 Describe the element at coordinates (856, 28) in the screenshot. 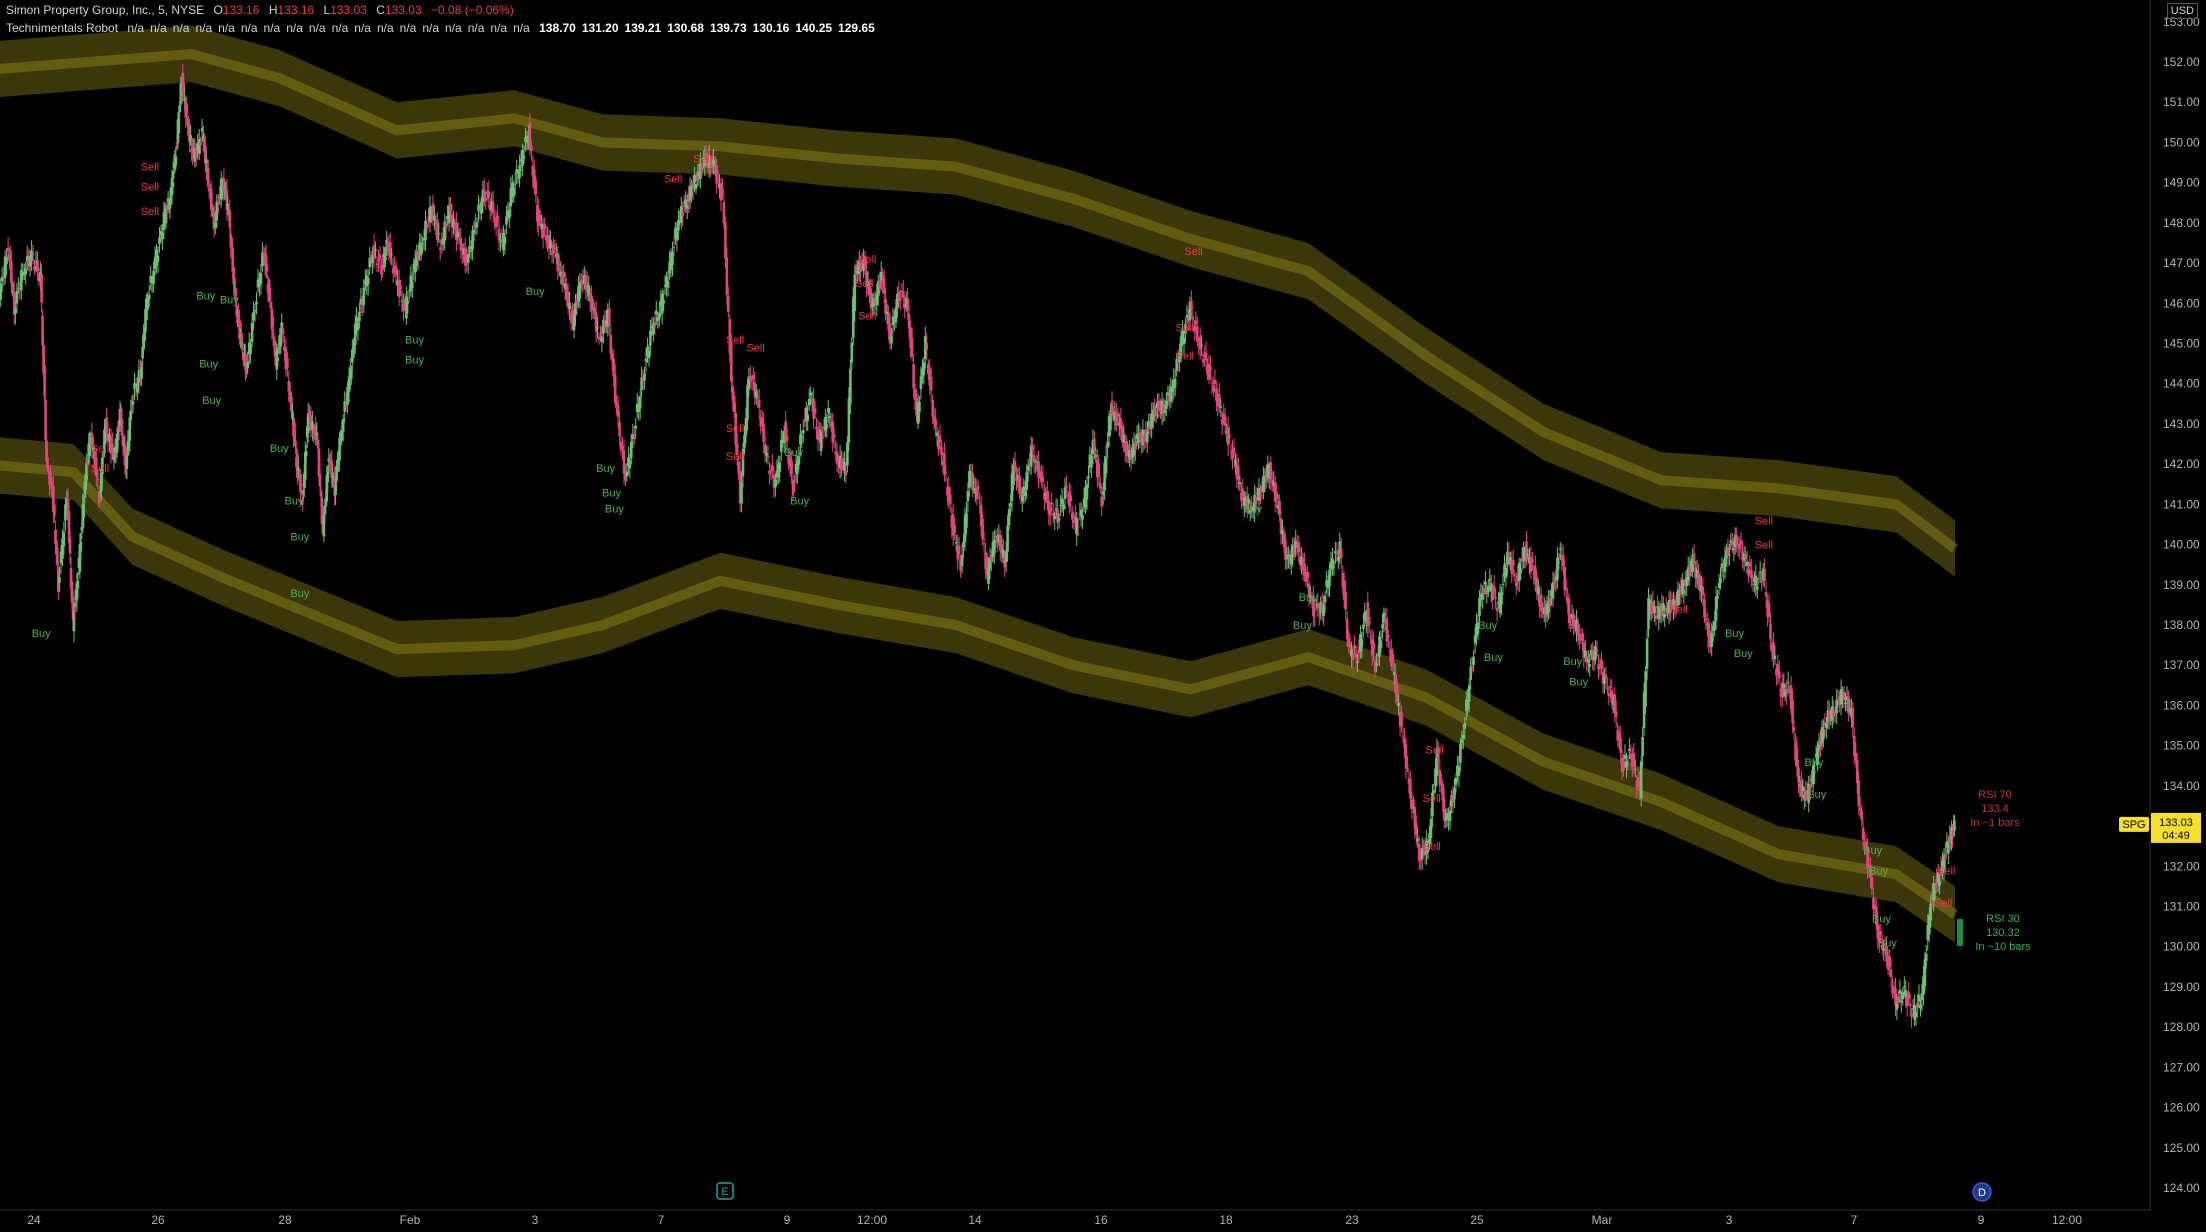

I see `indicator-value: 129.65` at that location.